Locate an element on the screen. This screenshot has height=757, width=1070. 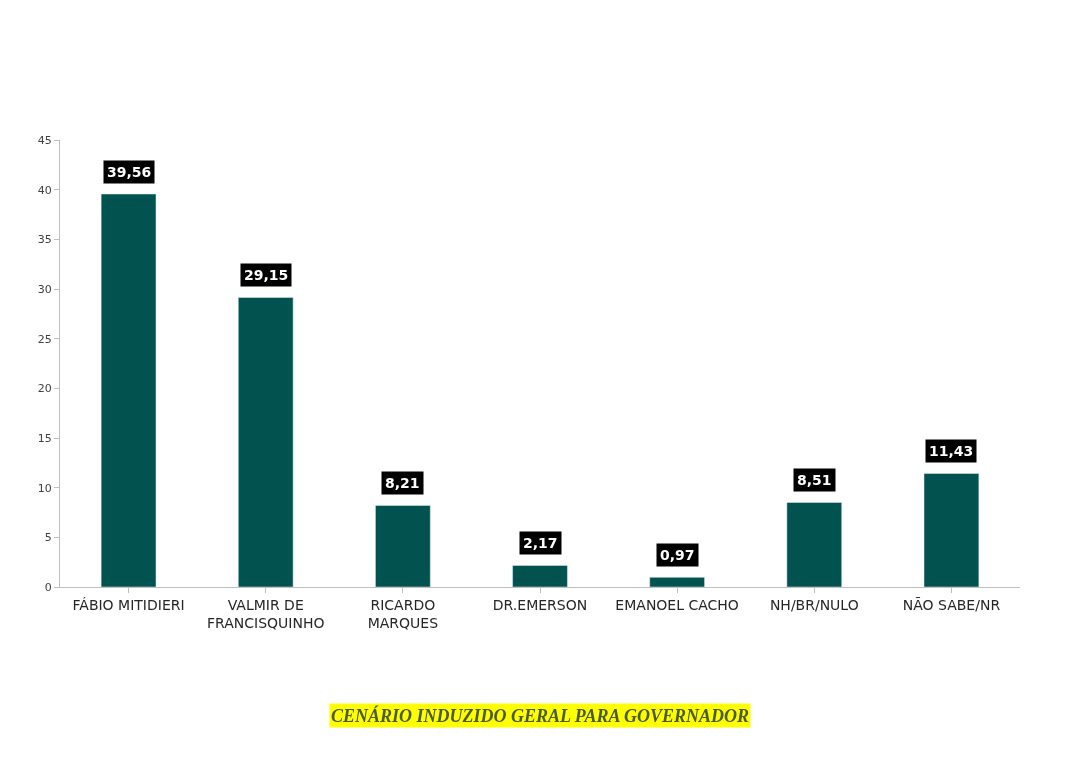
x-tick-label: FÁBIO MITIDIERI is located at coordinates (128, 604).